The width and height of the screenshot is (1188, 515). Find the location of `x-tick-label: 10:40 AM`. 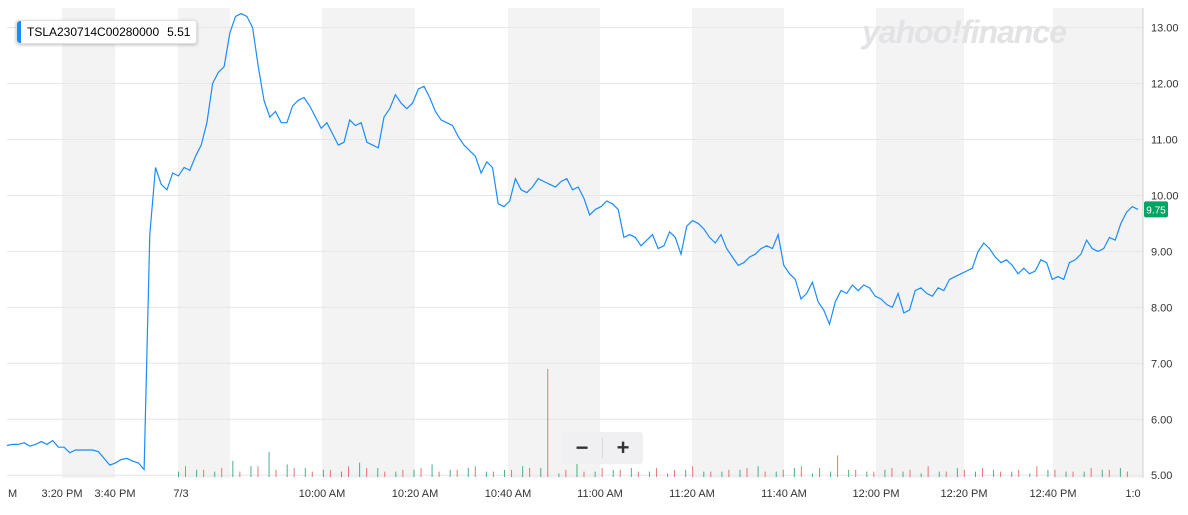

x-tick-label: 10:40 AM is located at coordinates (508, 494).